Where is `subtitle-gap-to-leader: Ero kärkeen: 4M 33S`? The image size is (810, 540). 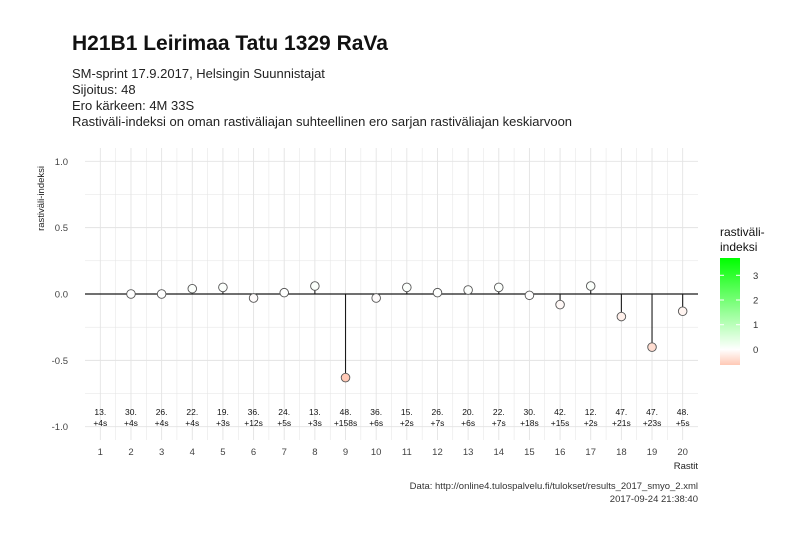 subtitle-gap-to-leader: Ero kärkeen: 4M 33S is located at coordinates (133, 105).